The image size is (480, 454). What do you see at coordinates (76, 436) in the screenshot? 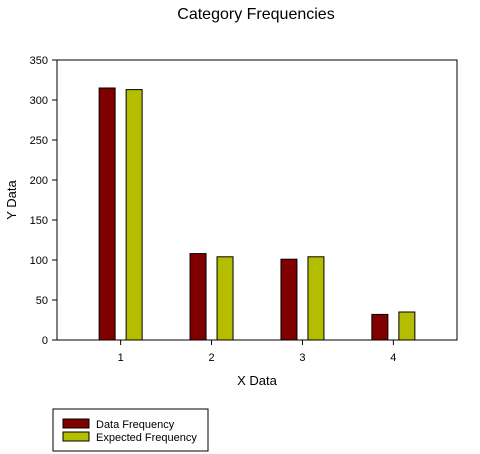
I see `legend-swatch-expected-frequency` at bounding box center [76, 436].